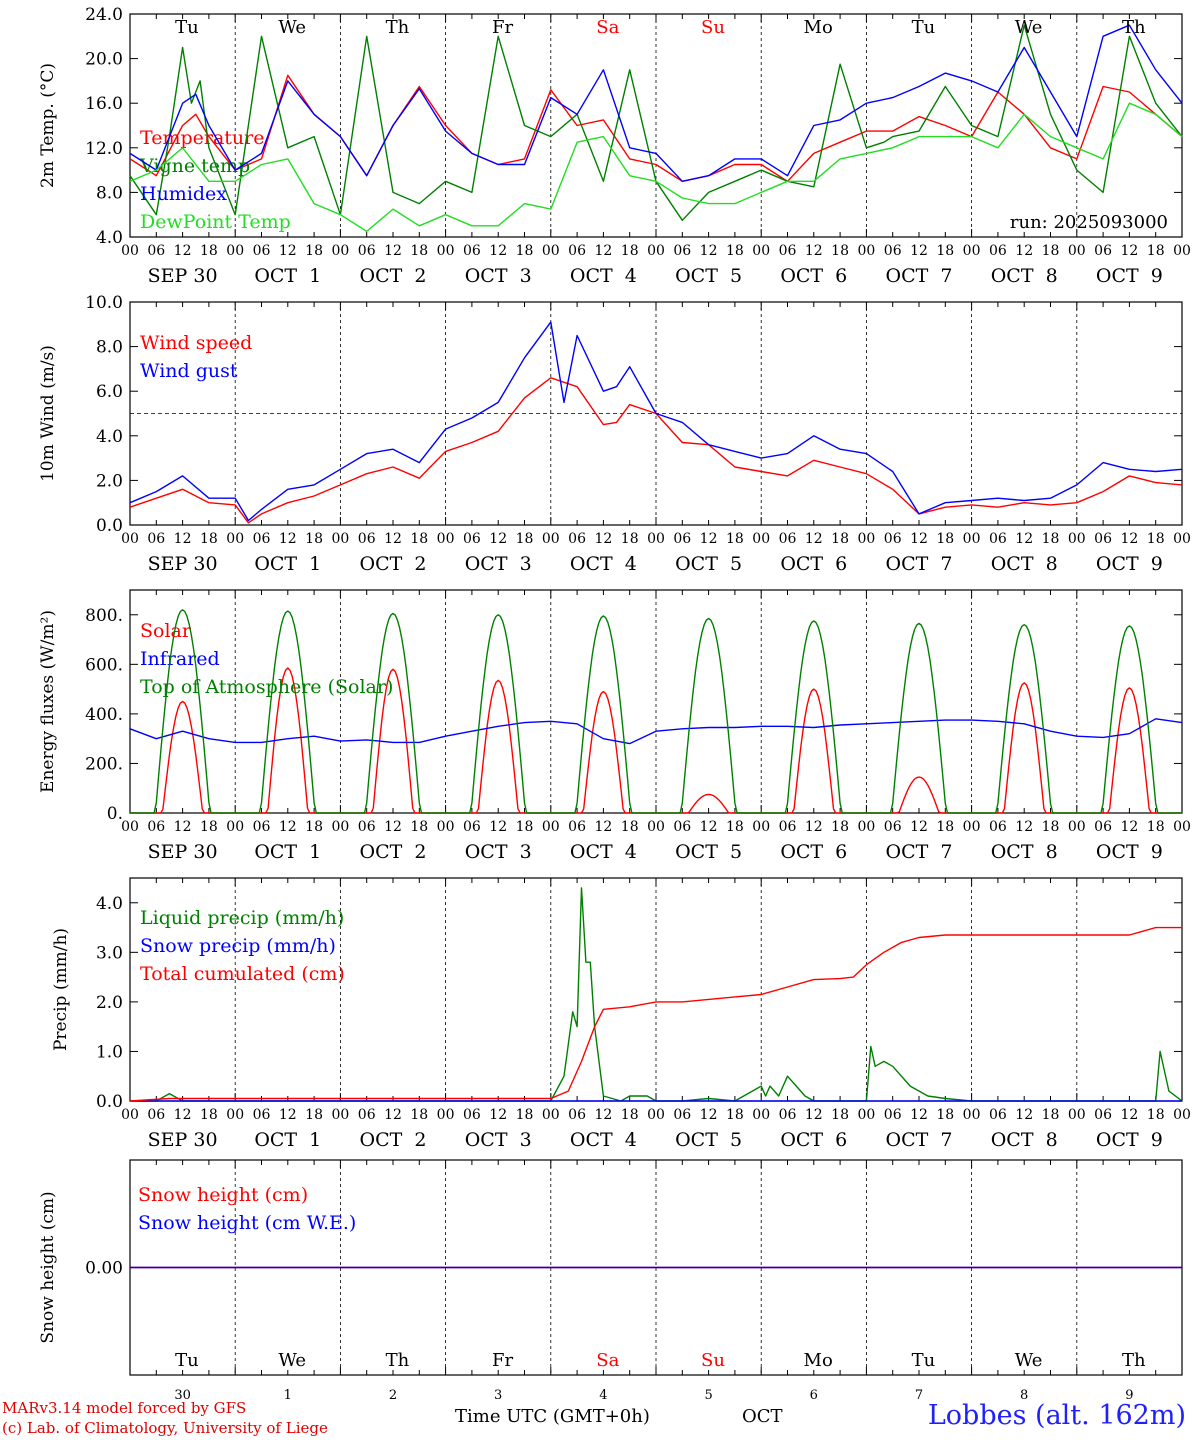 Image resolution: width=1194 pixels, height=1440 pixels. What do you see at coordinates (104, 303) in the screenshot?
I see `y-tick-label: 10.0` at bounding box center [104, 303].